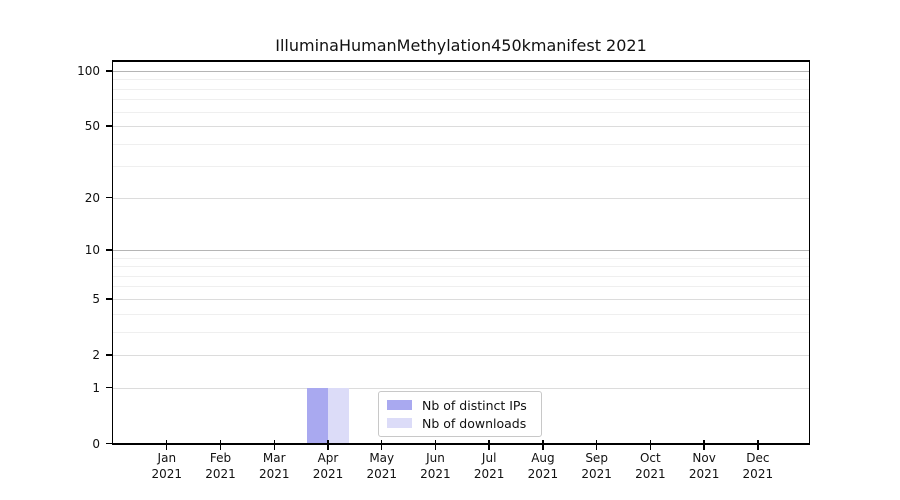  I want to click on top-spine, so click(461, 61).